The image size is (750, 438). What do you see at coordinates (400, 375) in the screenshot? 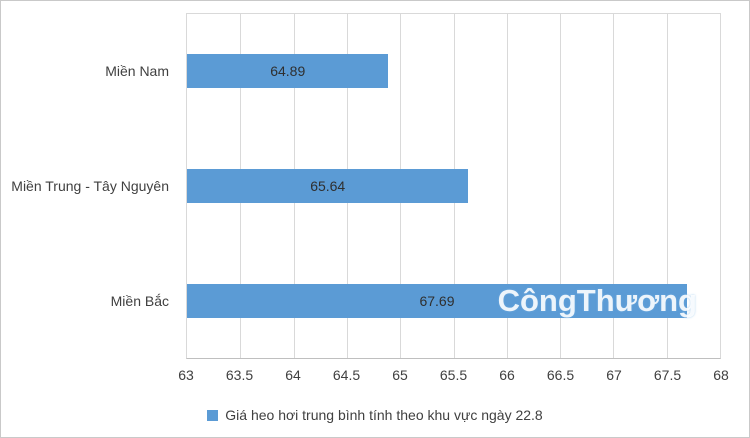
I see `x-tick-label: 65` at bounding box center [400, 375].